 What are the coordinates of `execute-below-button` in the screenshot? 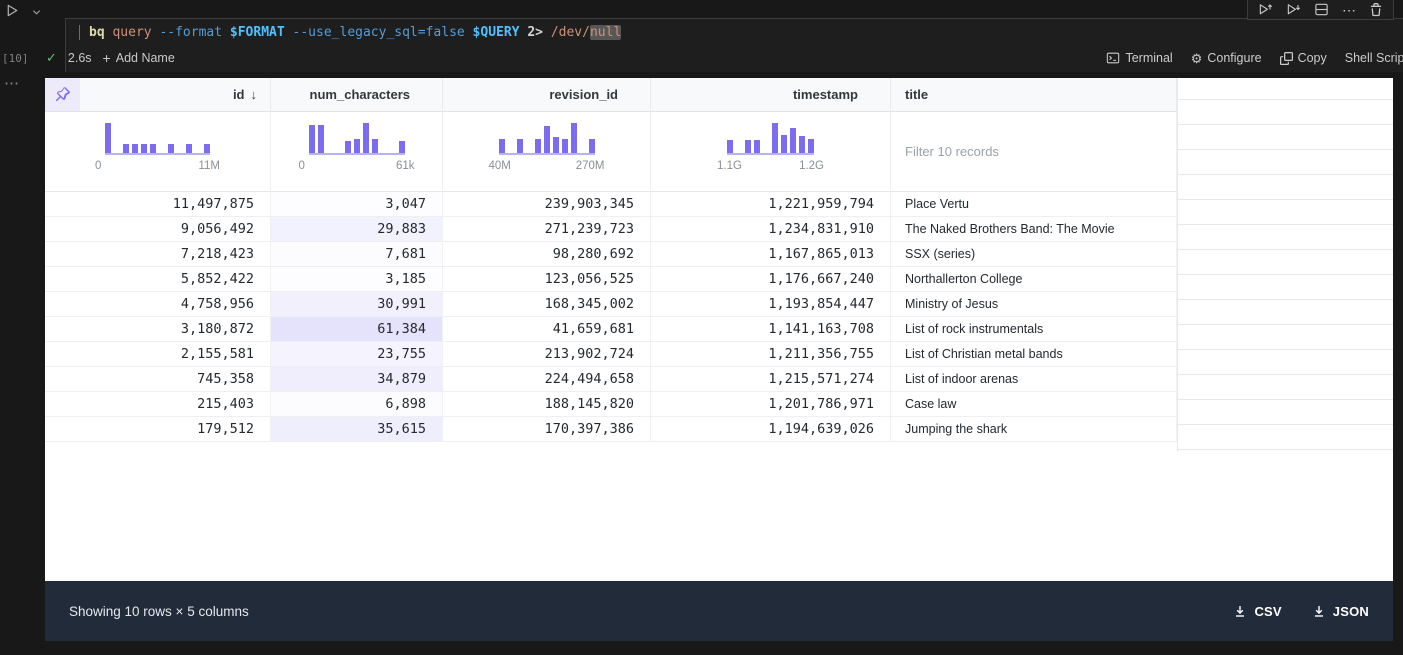 It's located at (1293, 9).